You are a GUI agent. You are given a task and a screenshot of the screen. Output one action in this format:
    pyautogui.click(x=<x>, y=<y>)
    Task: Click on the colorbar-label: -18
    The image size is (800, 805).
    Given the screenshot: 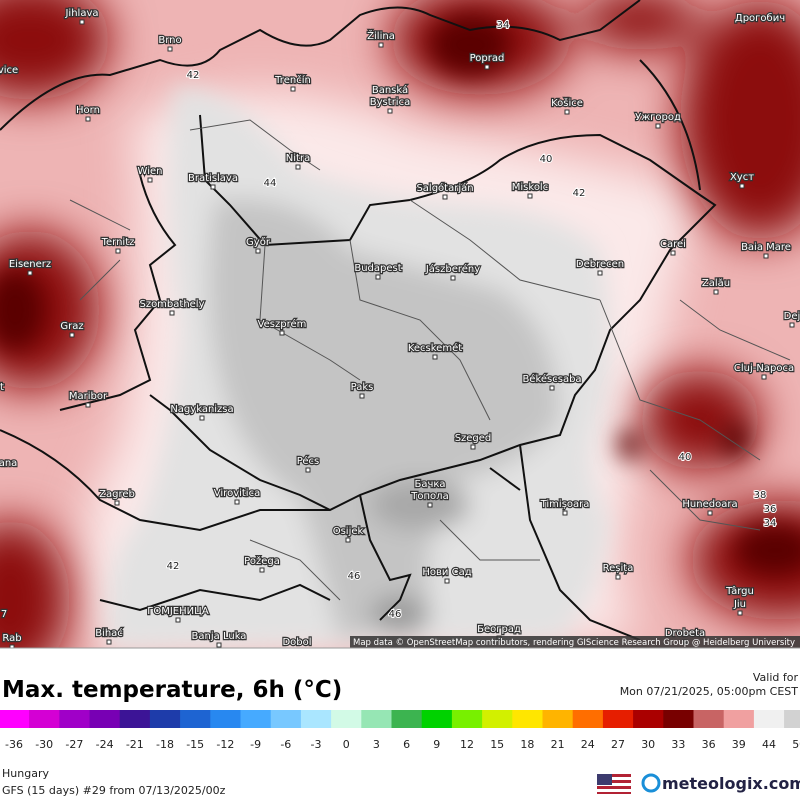 What is the action you would take?
    pyautogui.click(x=165, y=744)
    